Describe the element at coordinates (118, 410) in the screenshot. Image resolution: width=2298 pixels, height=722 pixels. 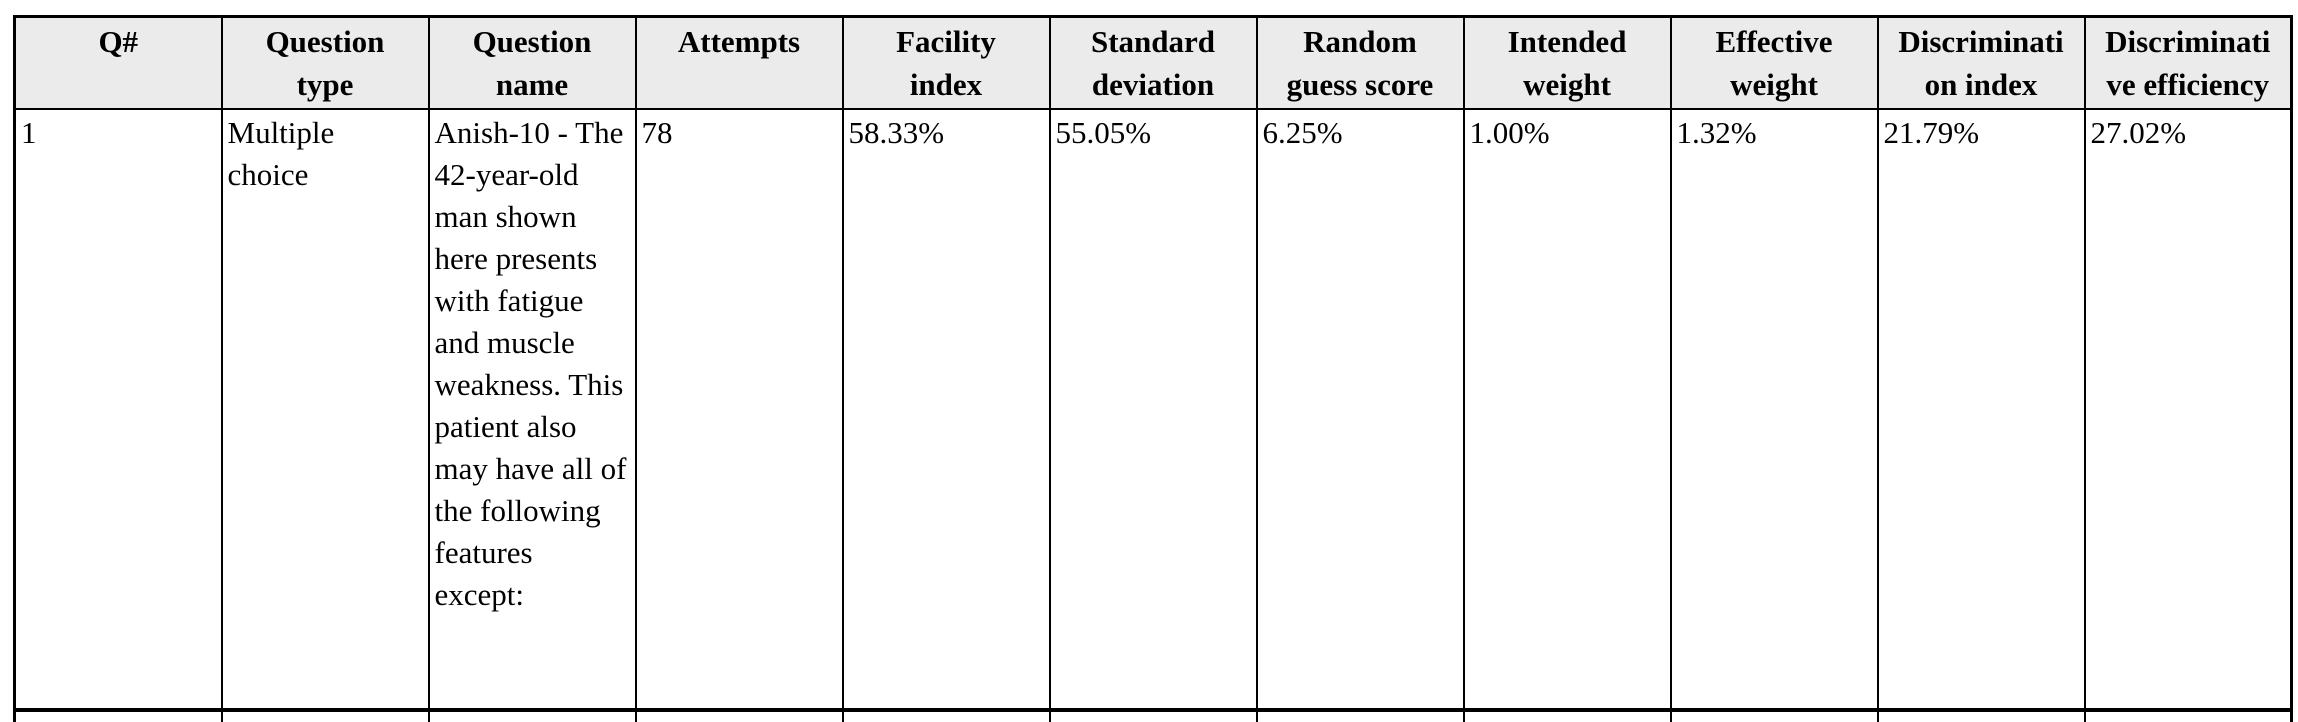
I see `cell-question-number: 1` at that location.